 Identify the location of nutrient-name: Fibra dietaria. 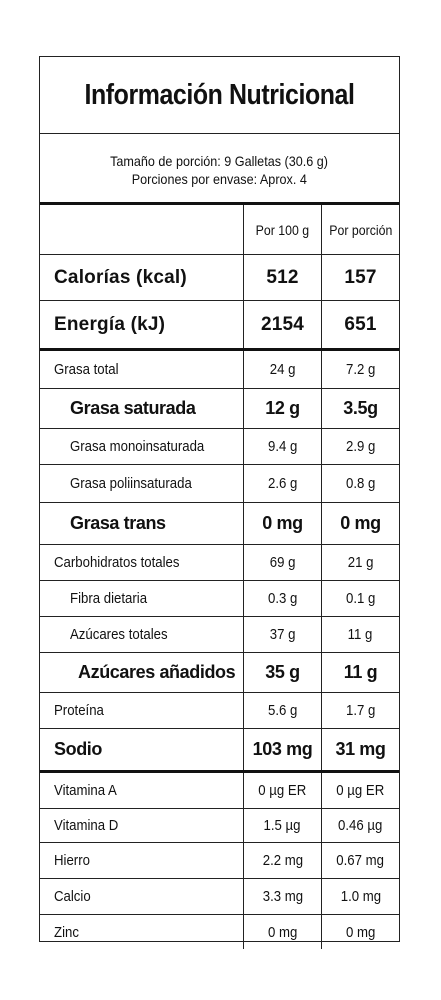
(109, 598).